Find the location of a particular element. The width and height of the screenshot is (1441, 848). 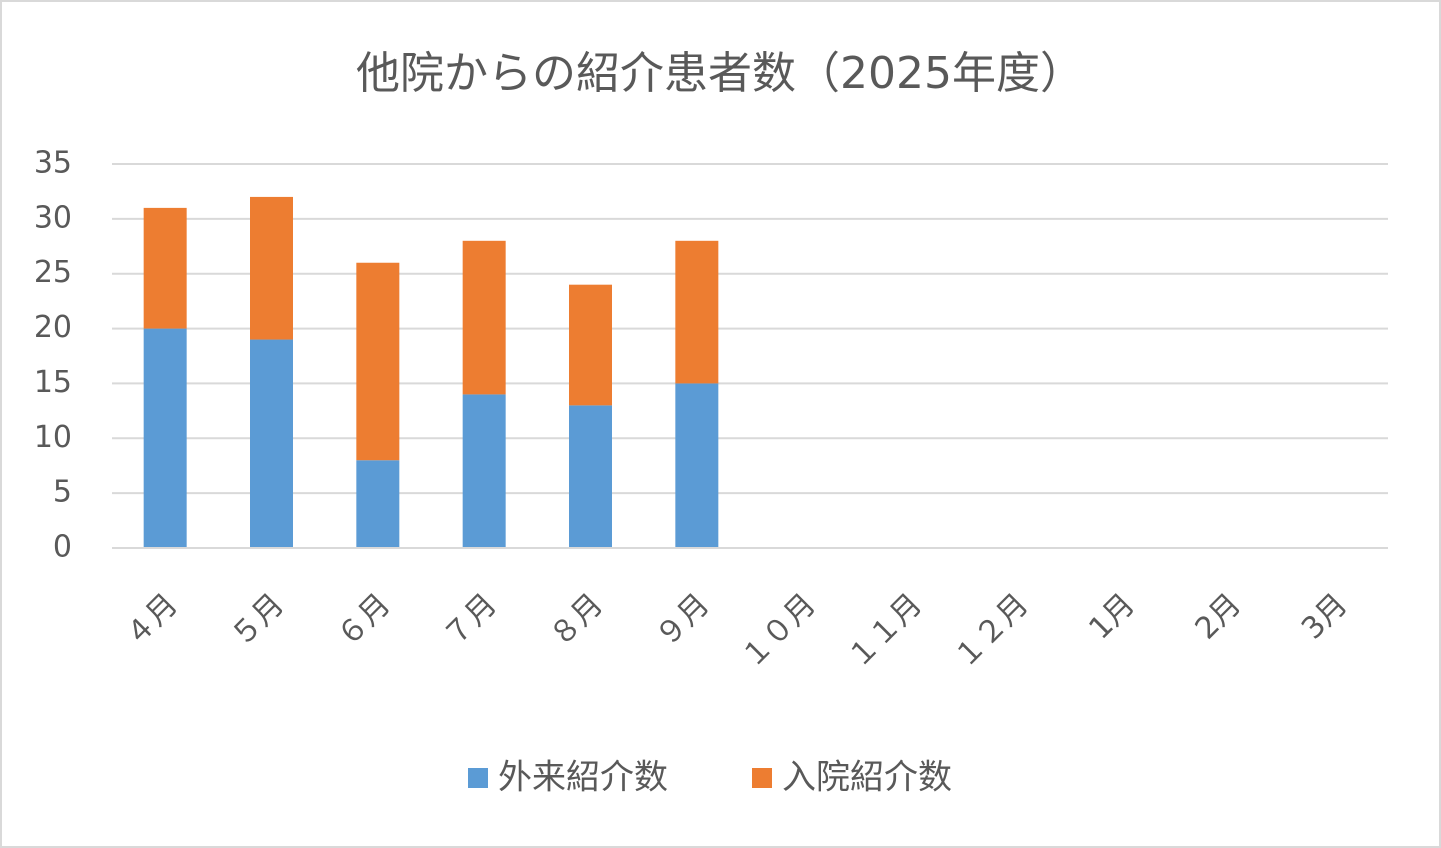

y-tick-label: 10 is located at coordinates (53, 437).